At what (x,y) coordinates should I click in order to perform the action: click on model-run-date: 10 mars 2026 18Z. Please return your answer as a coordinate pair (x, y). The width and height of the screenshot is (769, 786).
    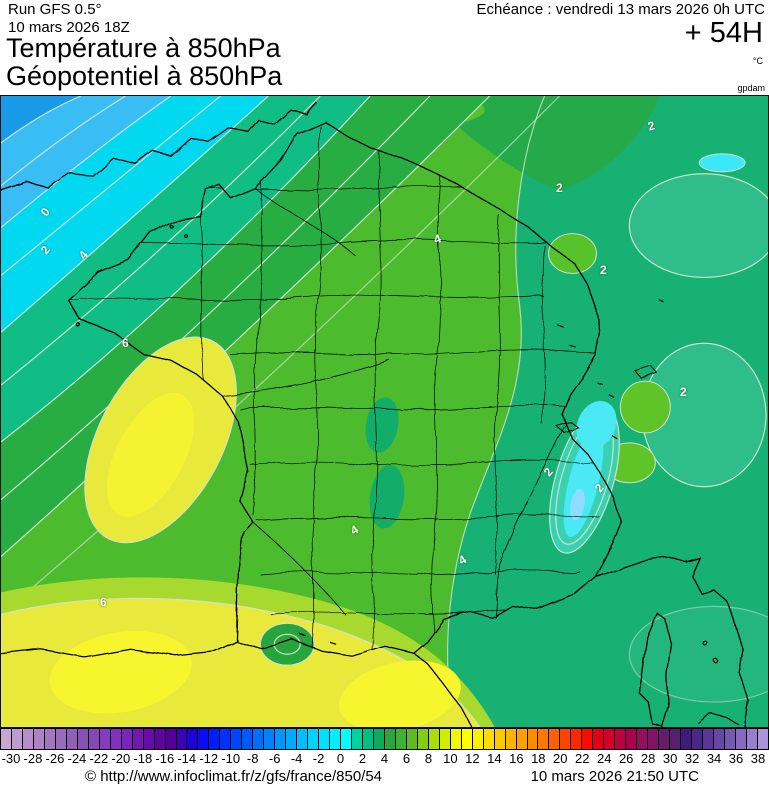
    Looking at the image, I should click on (69, 27).